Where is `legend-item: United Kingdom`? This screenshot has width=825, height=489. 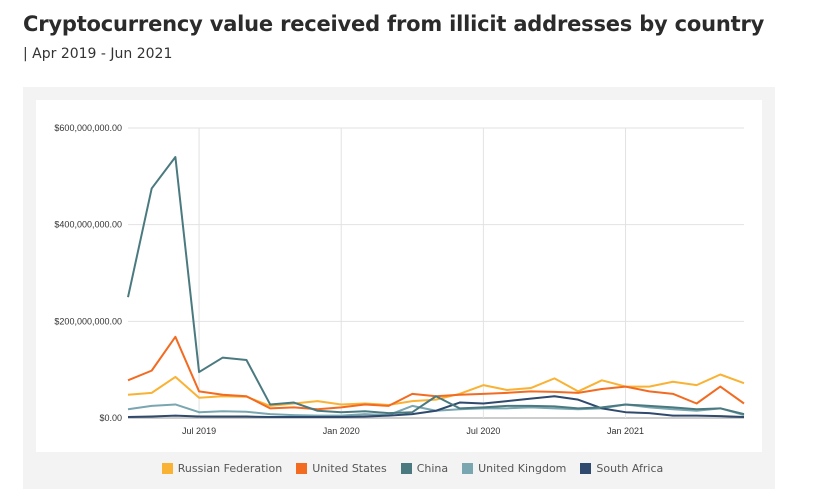
legend-item: United Kingdom is located at coordinates (514, 468).